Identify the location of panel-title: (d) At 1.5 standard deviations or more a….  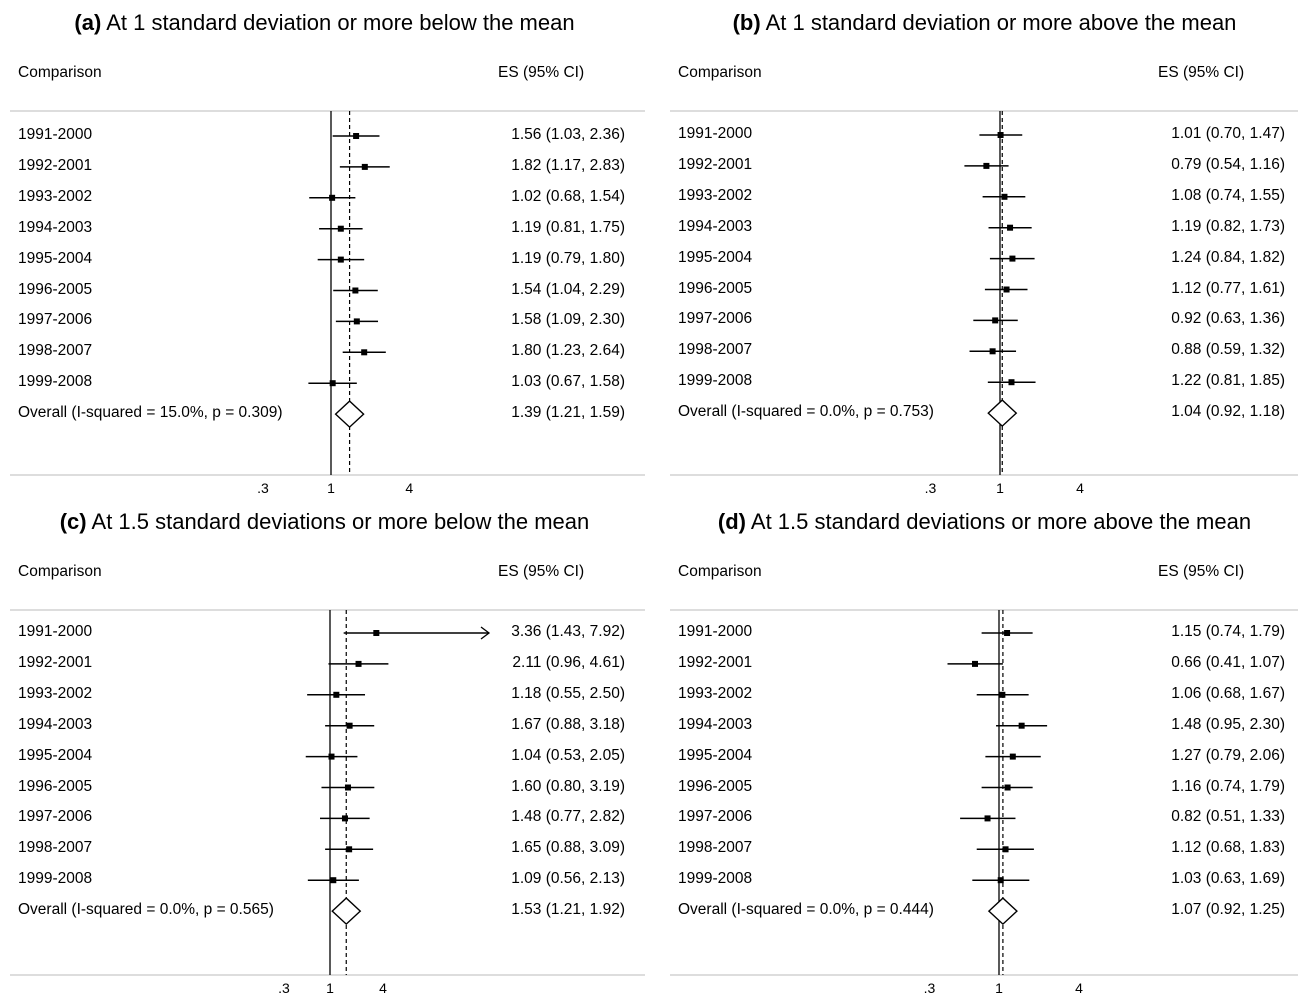
(979, 522).